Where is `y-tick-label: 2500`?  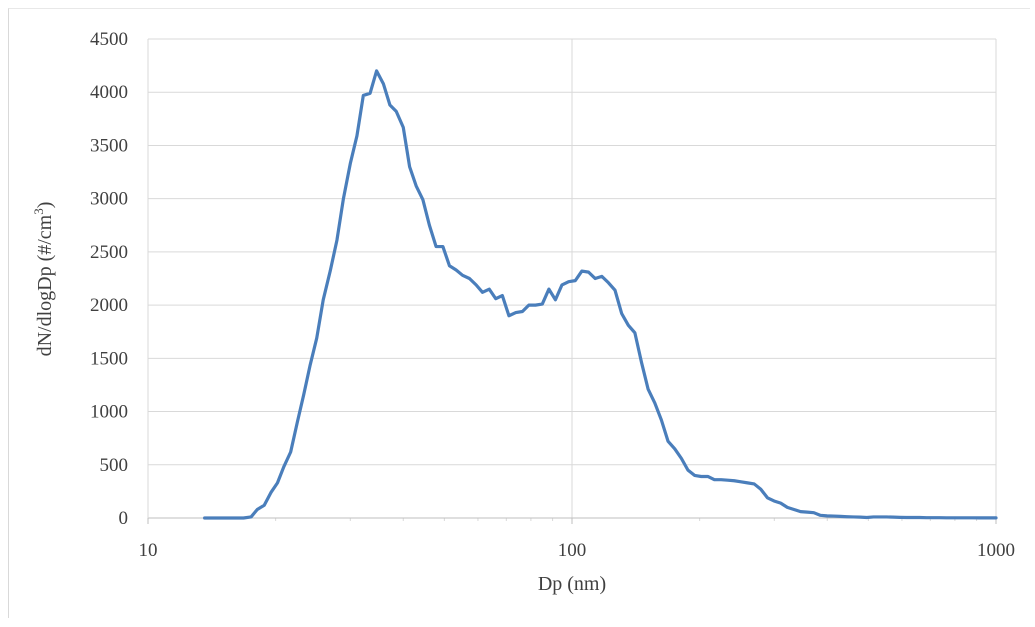 y-tick-label: 2500 is located at coordinates (109, 252).